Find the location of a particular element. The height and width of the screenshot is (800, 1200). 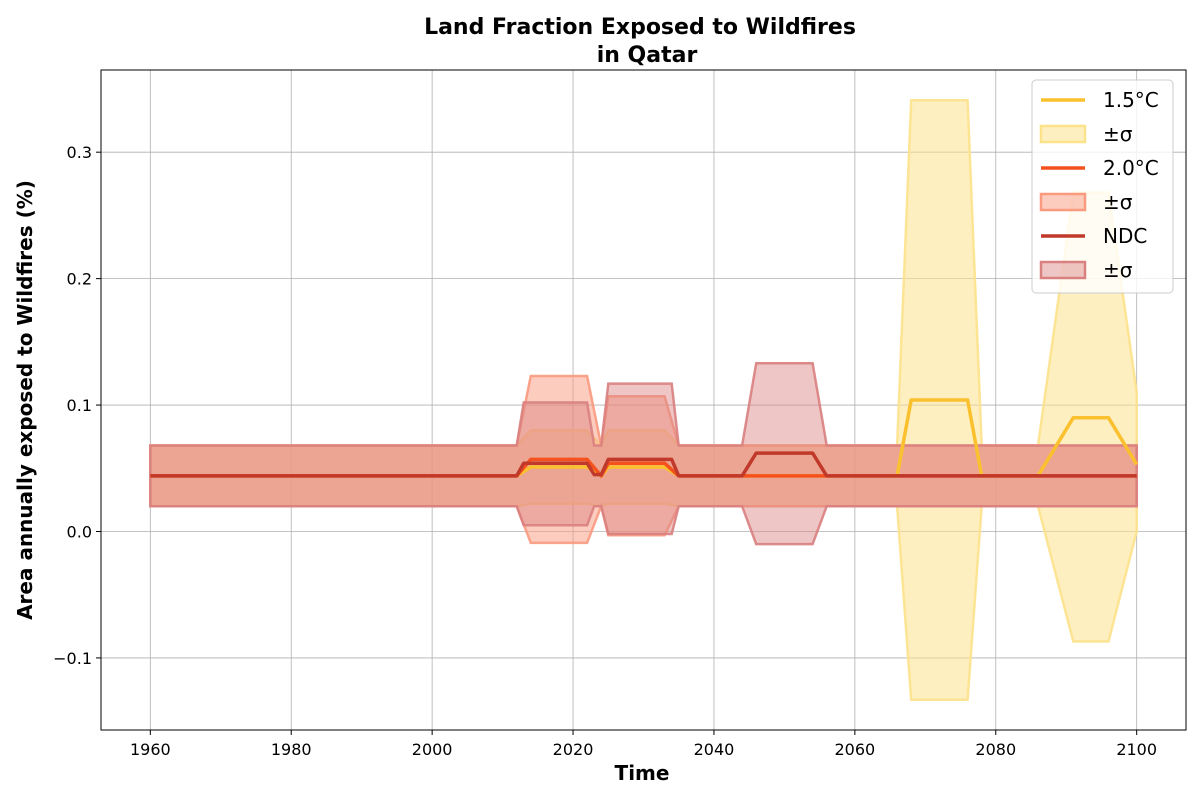

chart-subtitle: in Qatar is located at coordinates (647, 55).